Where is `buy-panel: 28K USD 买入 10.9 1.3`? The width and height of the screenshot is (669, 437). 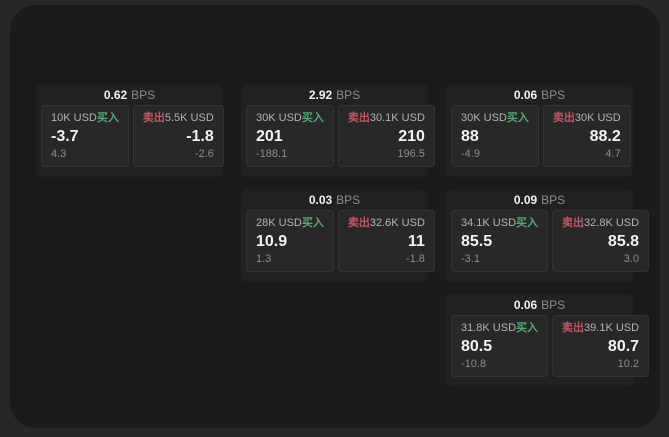 buy-panel: 28K USD 买入 10.9 1.3 is located at coordinates (290, 241).